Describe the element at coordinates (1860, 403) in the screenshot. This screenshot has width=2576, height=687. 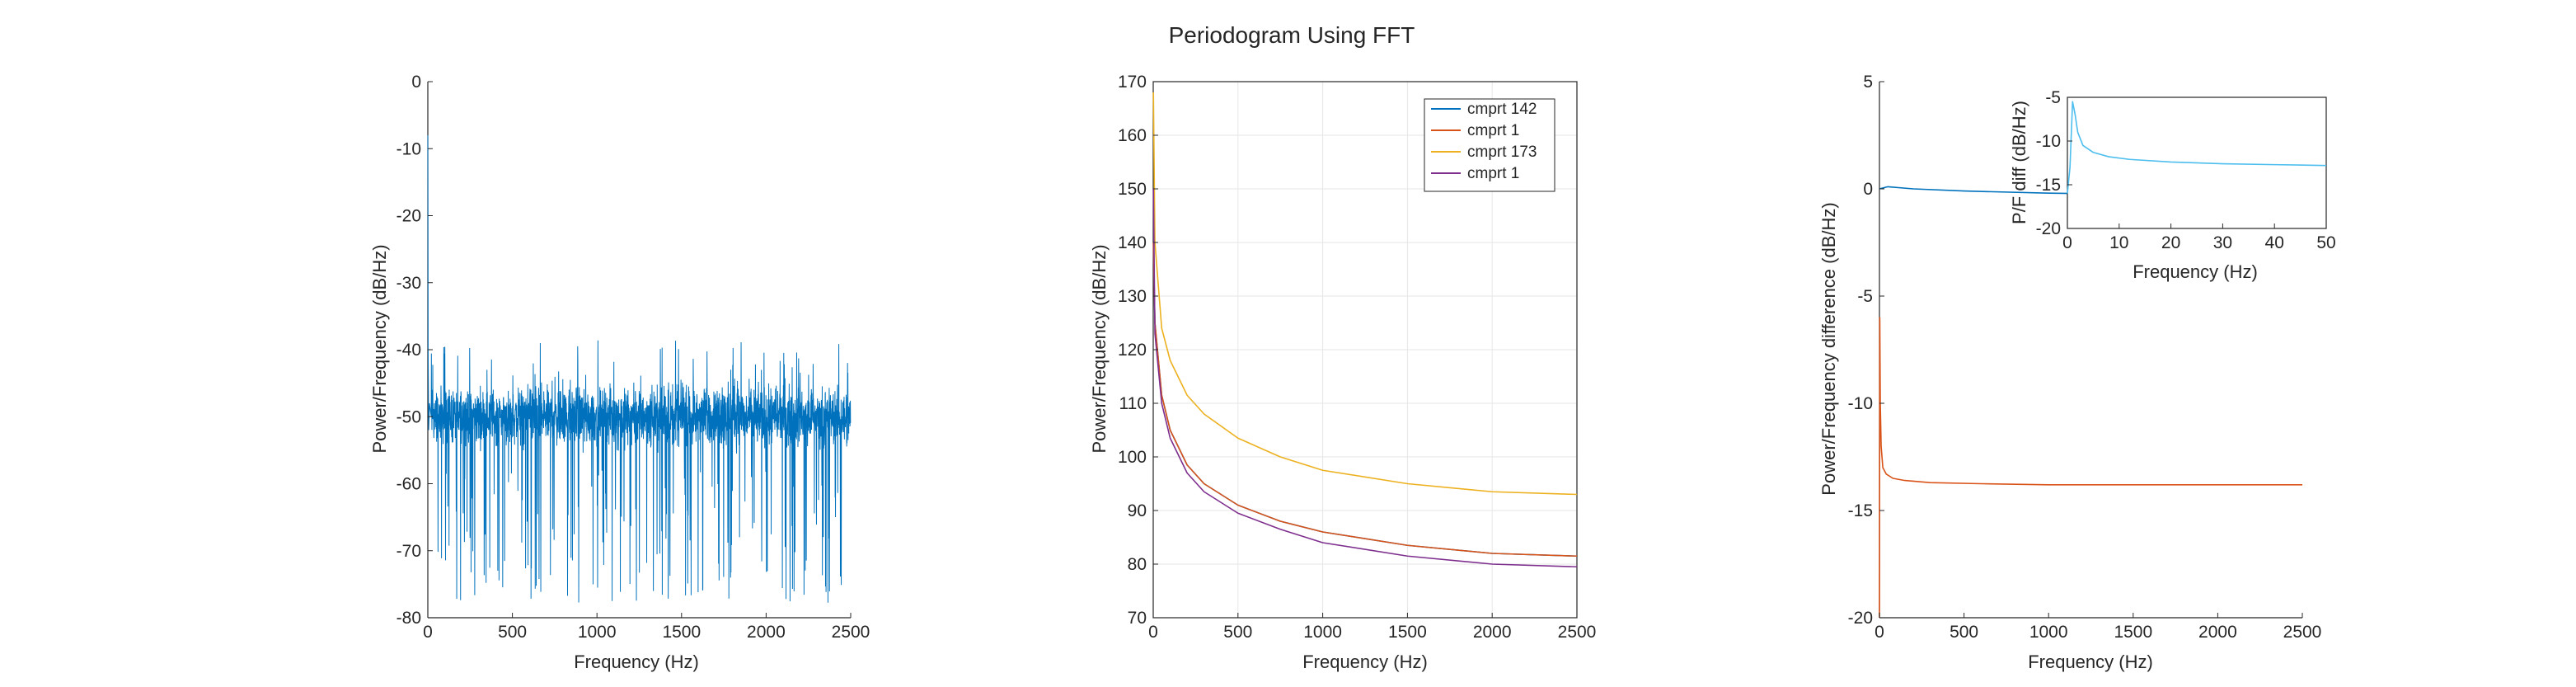
I see `right-y-tick-label: -10` at that location.